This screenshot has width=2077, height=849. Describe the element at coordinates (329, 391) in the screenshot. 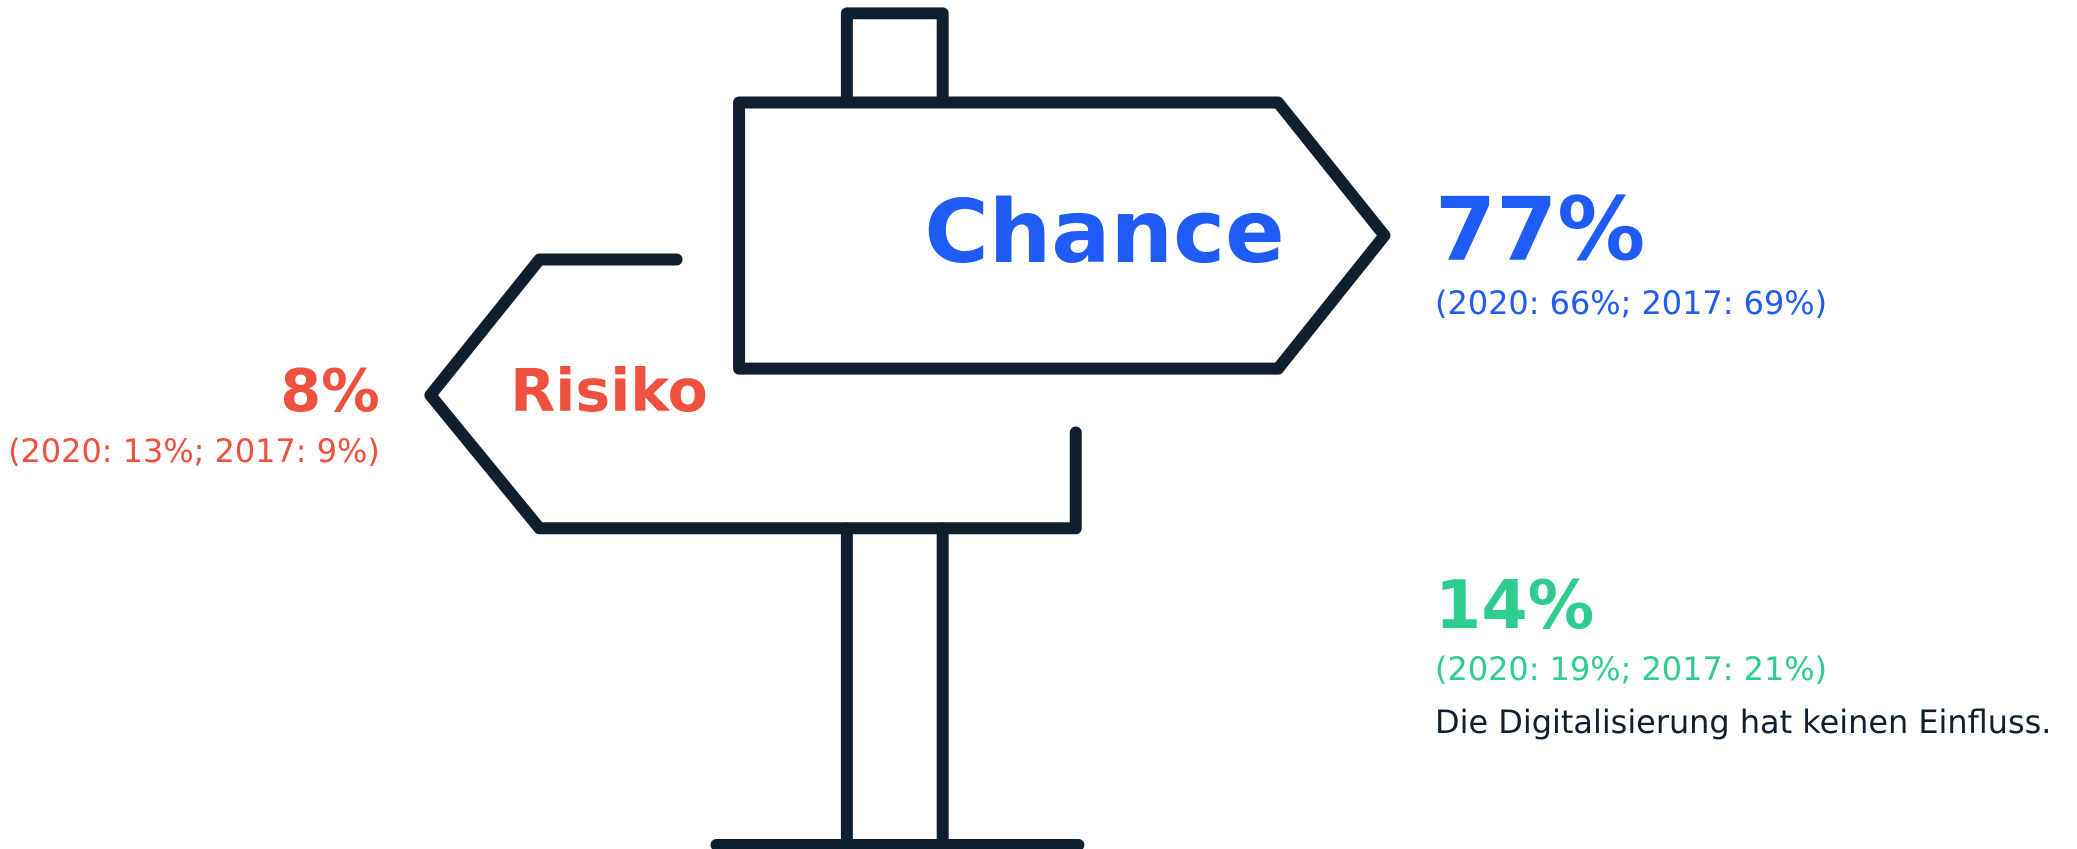

I see `risiko-value: 8%` at that location.